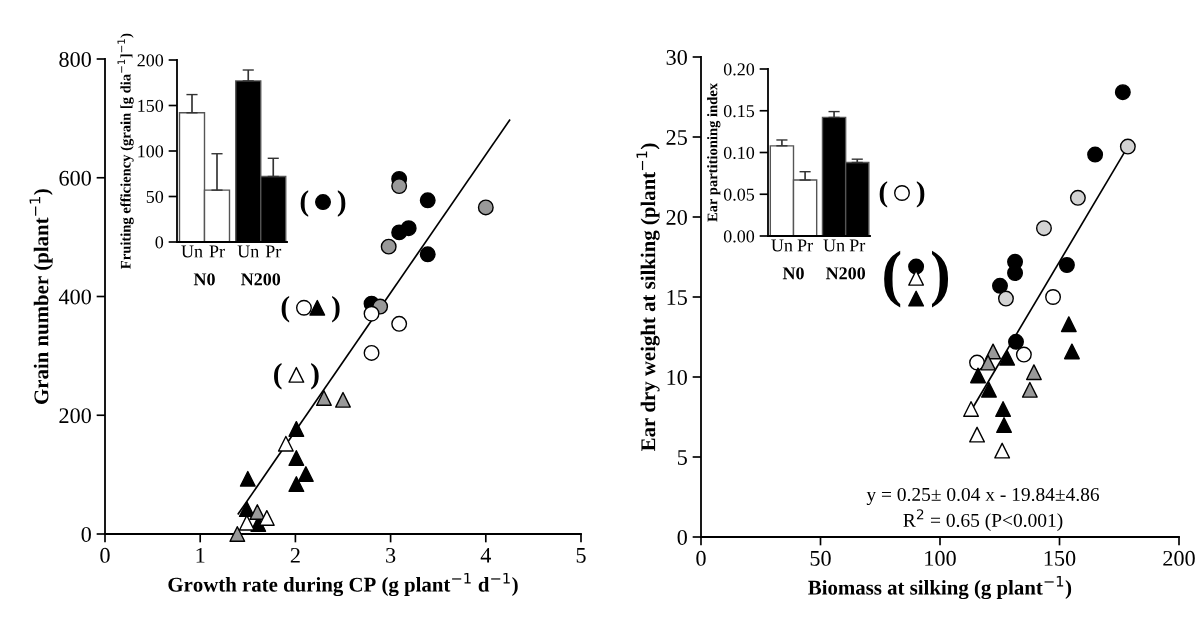 This screenshot has height=617, width=1204. Describe the element at coordinates (676, 57) in the screenshot. I see `y-tick-label: 30` at that location.